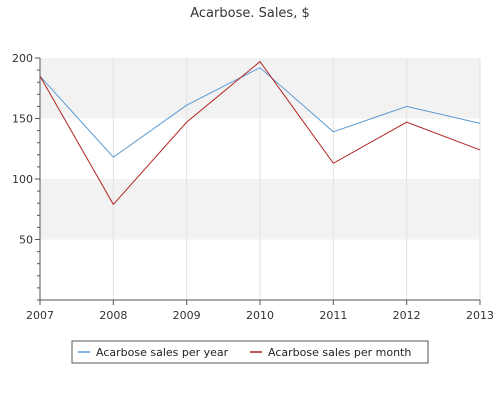  Describe the element at coordinates (40, 315) in the screenshot. I see `x-tick-label: 2007` at that location.